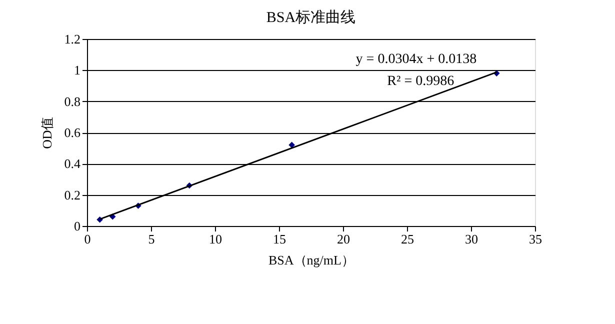 The width and height of the screenshot is (615, 324). I want to click on y-tick-label: 0.4, so click(72, 164).